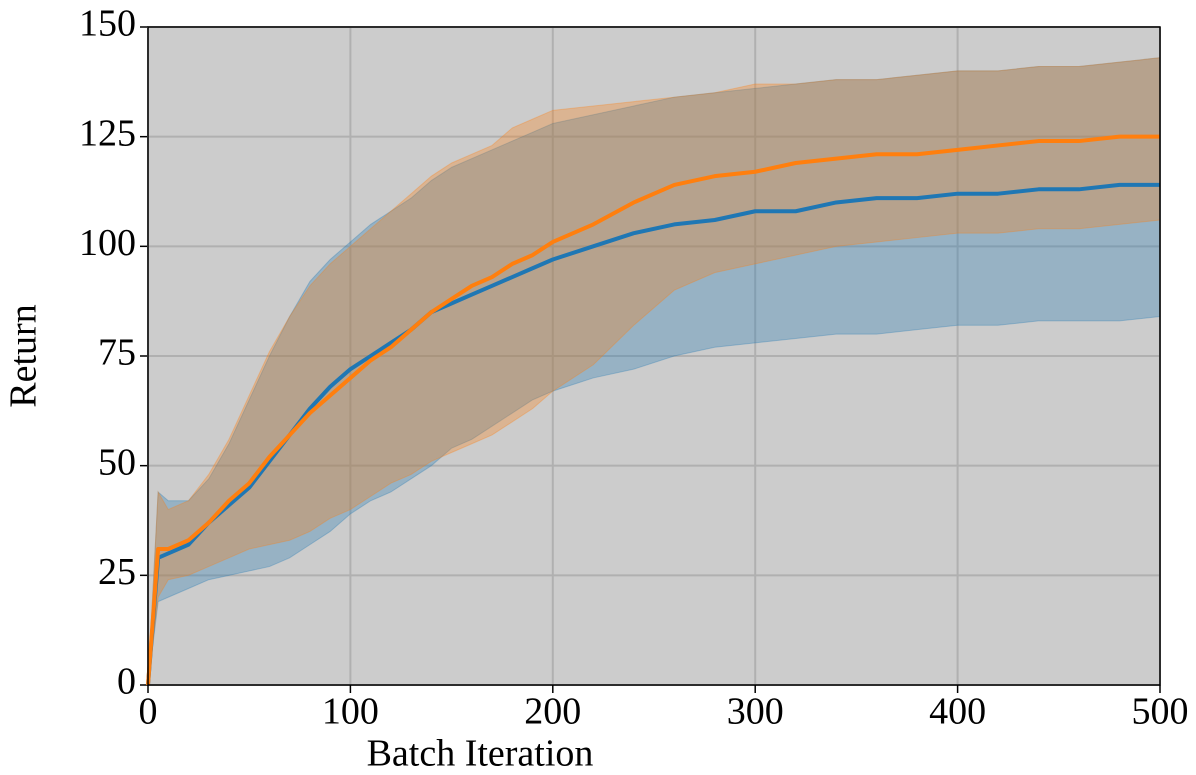  What do you see at coordinates (117, 353) in the screenshot?
I see `y-tick-label: 75` at bounding box center [117, 353].